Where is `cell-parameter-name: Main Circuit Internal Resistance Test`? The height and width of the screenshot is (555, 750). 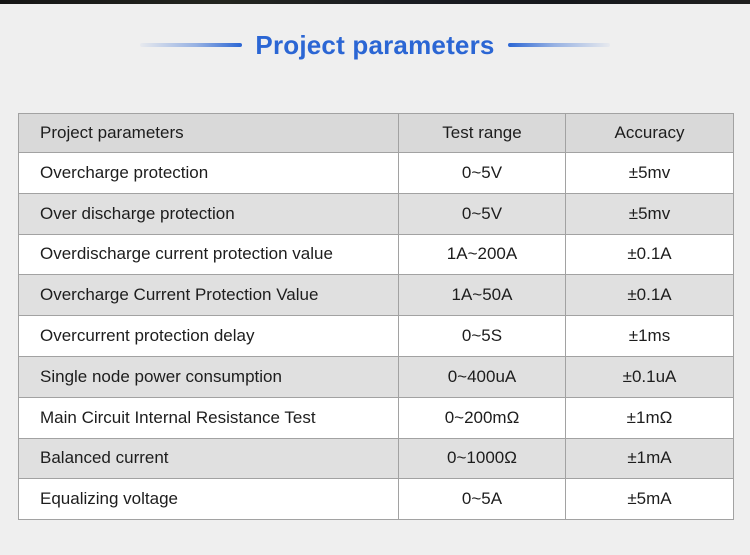
cell-parameter-name: Main Circuit Internal Resistance Test is located at coordinates (208, 417).